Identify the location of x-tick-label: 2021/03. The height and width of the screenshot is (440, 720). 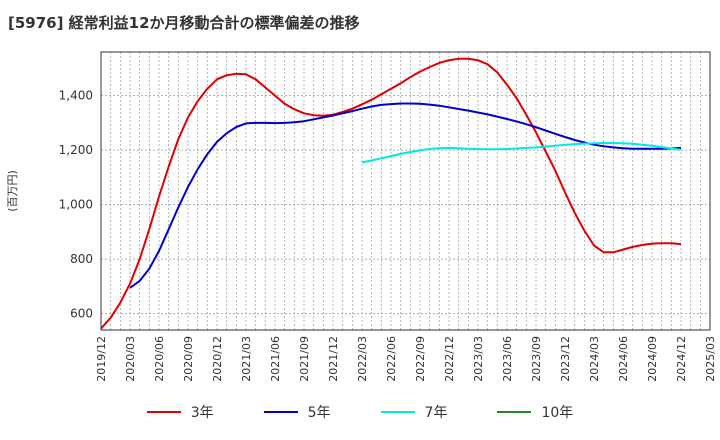
(246, 359).